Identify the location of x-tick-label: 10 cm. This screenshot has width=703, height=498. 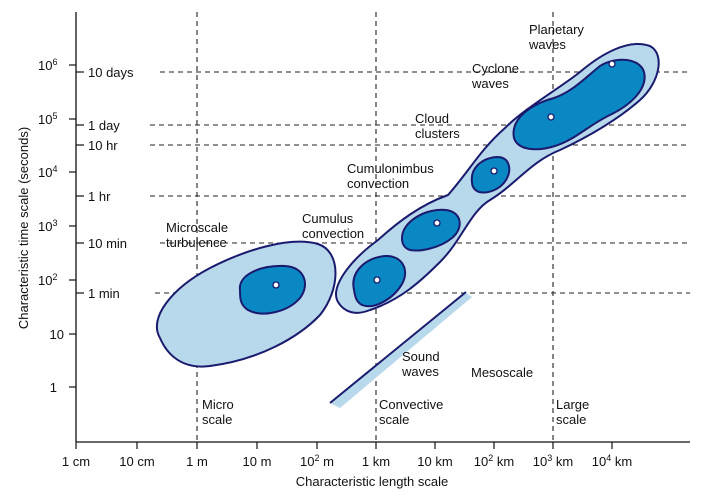
(136, 461).